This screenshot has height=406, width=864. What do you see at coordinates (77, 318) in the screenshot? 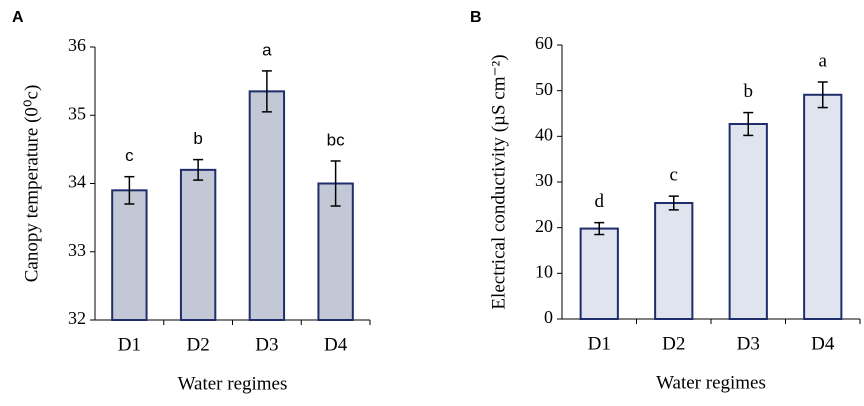
I see `y-tick-label: 32` at bounding box center [77, 318].